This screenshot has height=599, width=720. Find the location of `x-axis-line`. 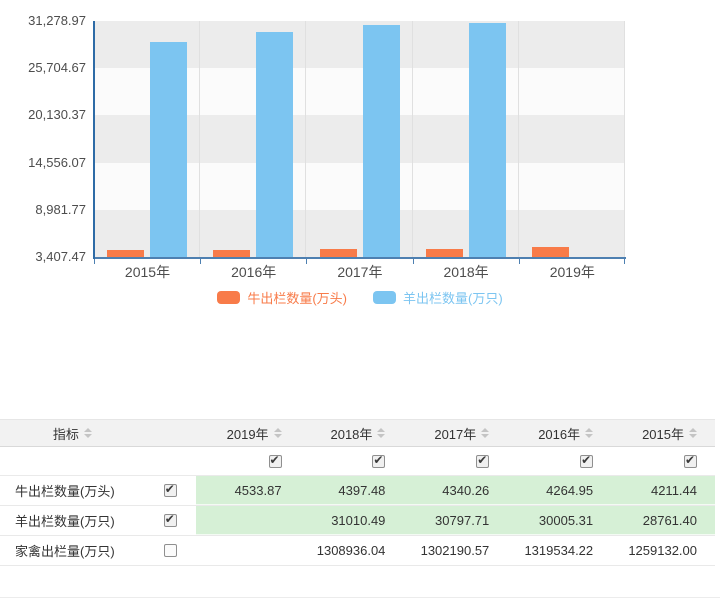

x-axis-line is located at coordinates (359, 258).